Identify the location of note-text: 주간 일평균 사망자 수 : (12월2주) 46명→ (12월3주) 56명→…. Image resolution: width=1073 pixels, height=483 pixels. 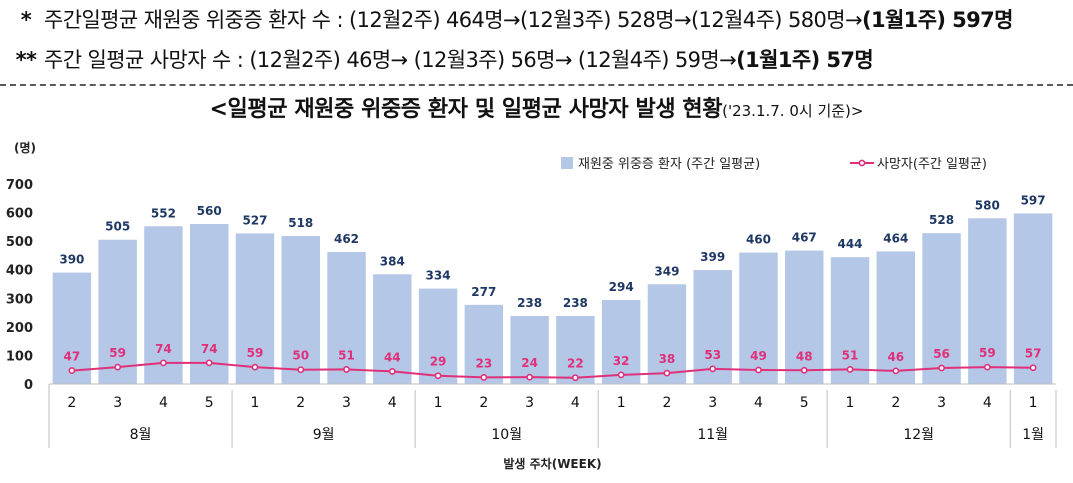
(390, 60).